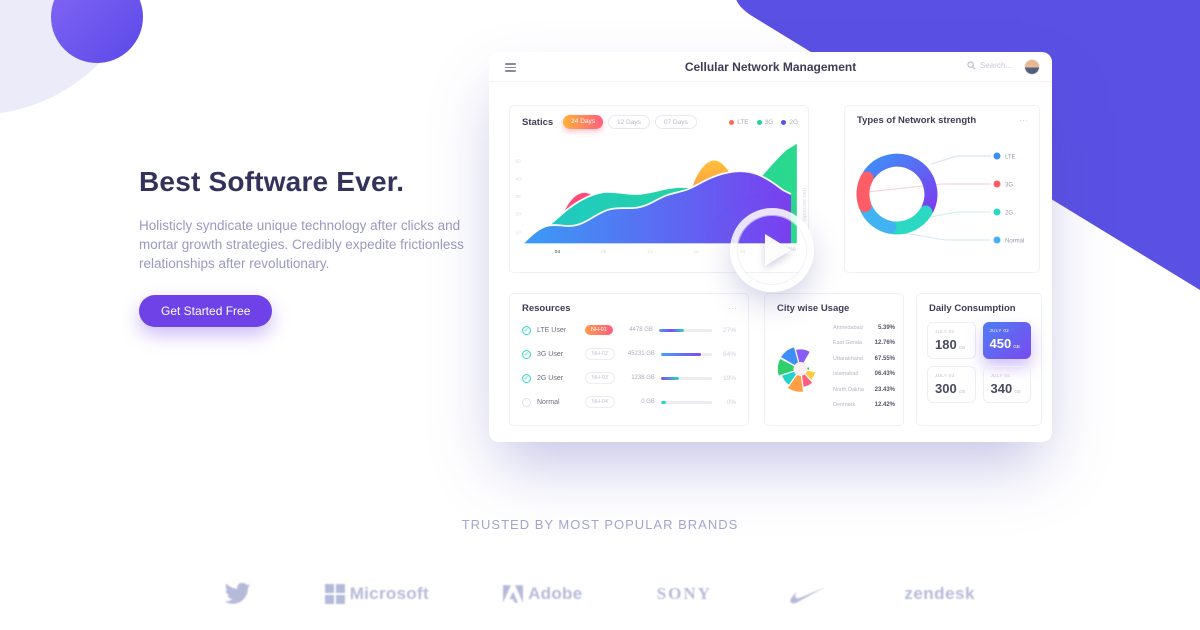  What do you see at coordinates (1006, 340) in the screenshot?
I see `daily-tile-active: JULY 02 450 GB` at bounding box center [1006, 340].